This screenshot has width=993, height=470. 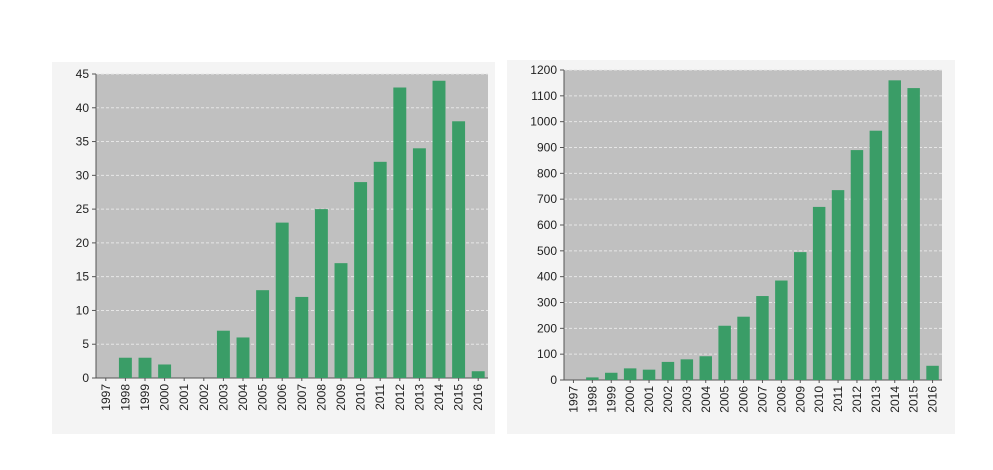 What do you see at coordinates (83, 310) in the screenshot?
I see `y-tick-label: 10` at bounding box center [83, 310].